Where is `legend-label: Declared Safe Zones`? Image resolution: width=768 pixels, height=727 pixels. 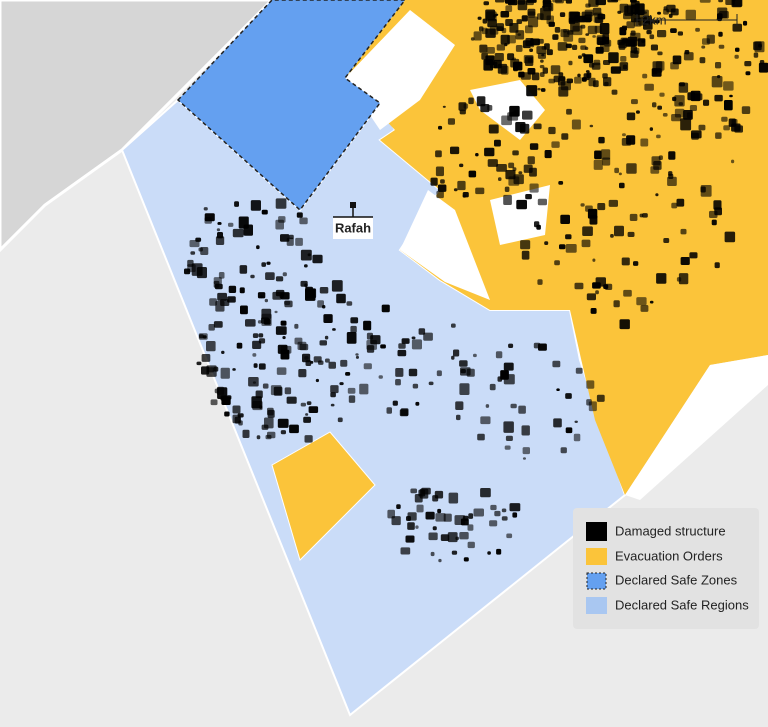 legend-label: Declared Safe Zones is located at coordinates (676, 579).